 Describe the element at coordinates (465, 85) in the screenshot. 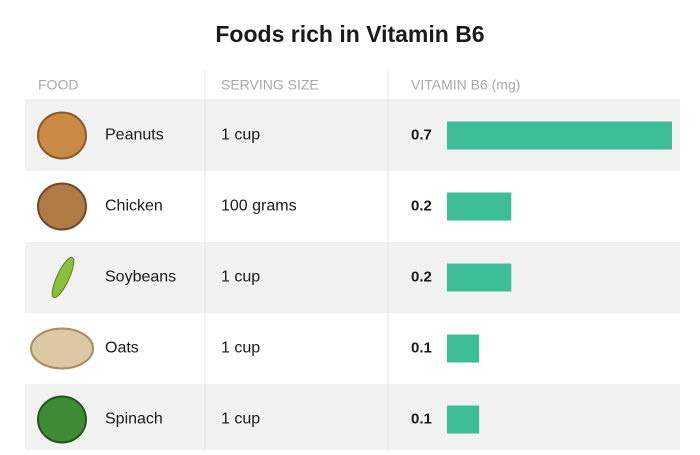

I see `column-header: VITAMIN B6 (mg)` at that location.